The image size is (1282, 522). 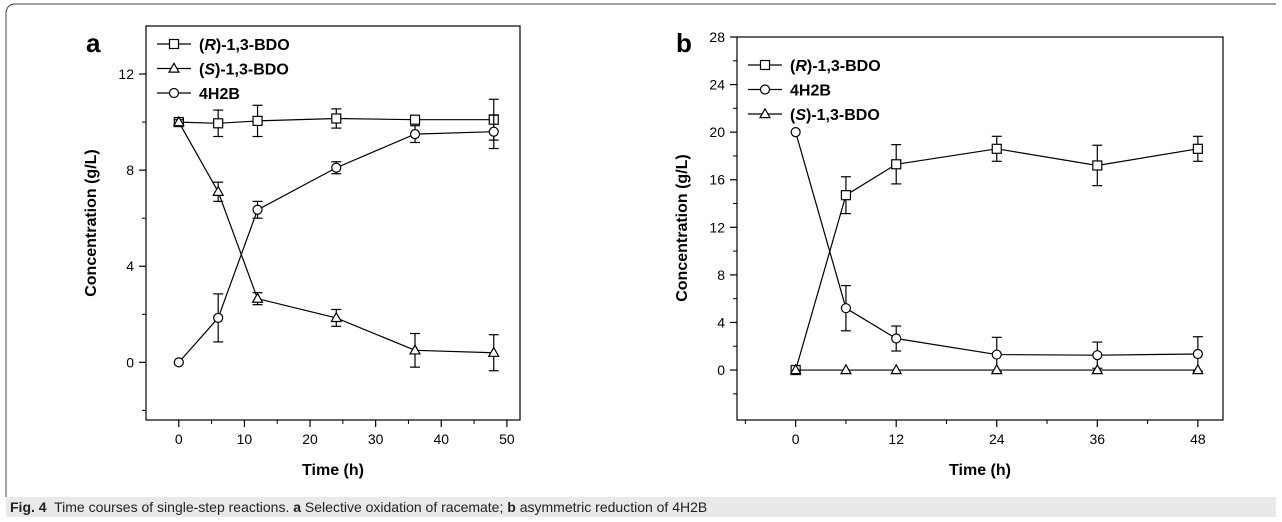 What do you see at coordinates (1098, 439) in the screenshot?
I see `x-tick-label: 36` at bounding box center [1098, 439].